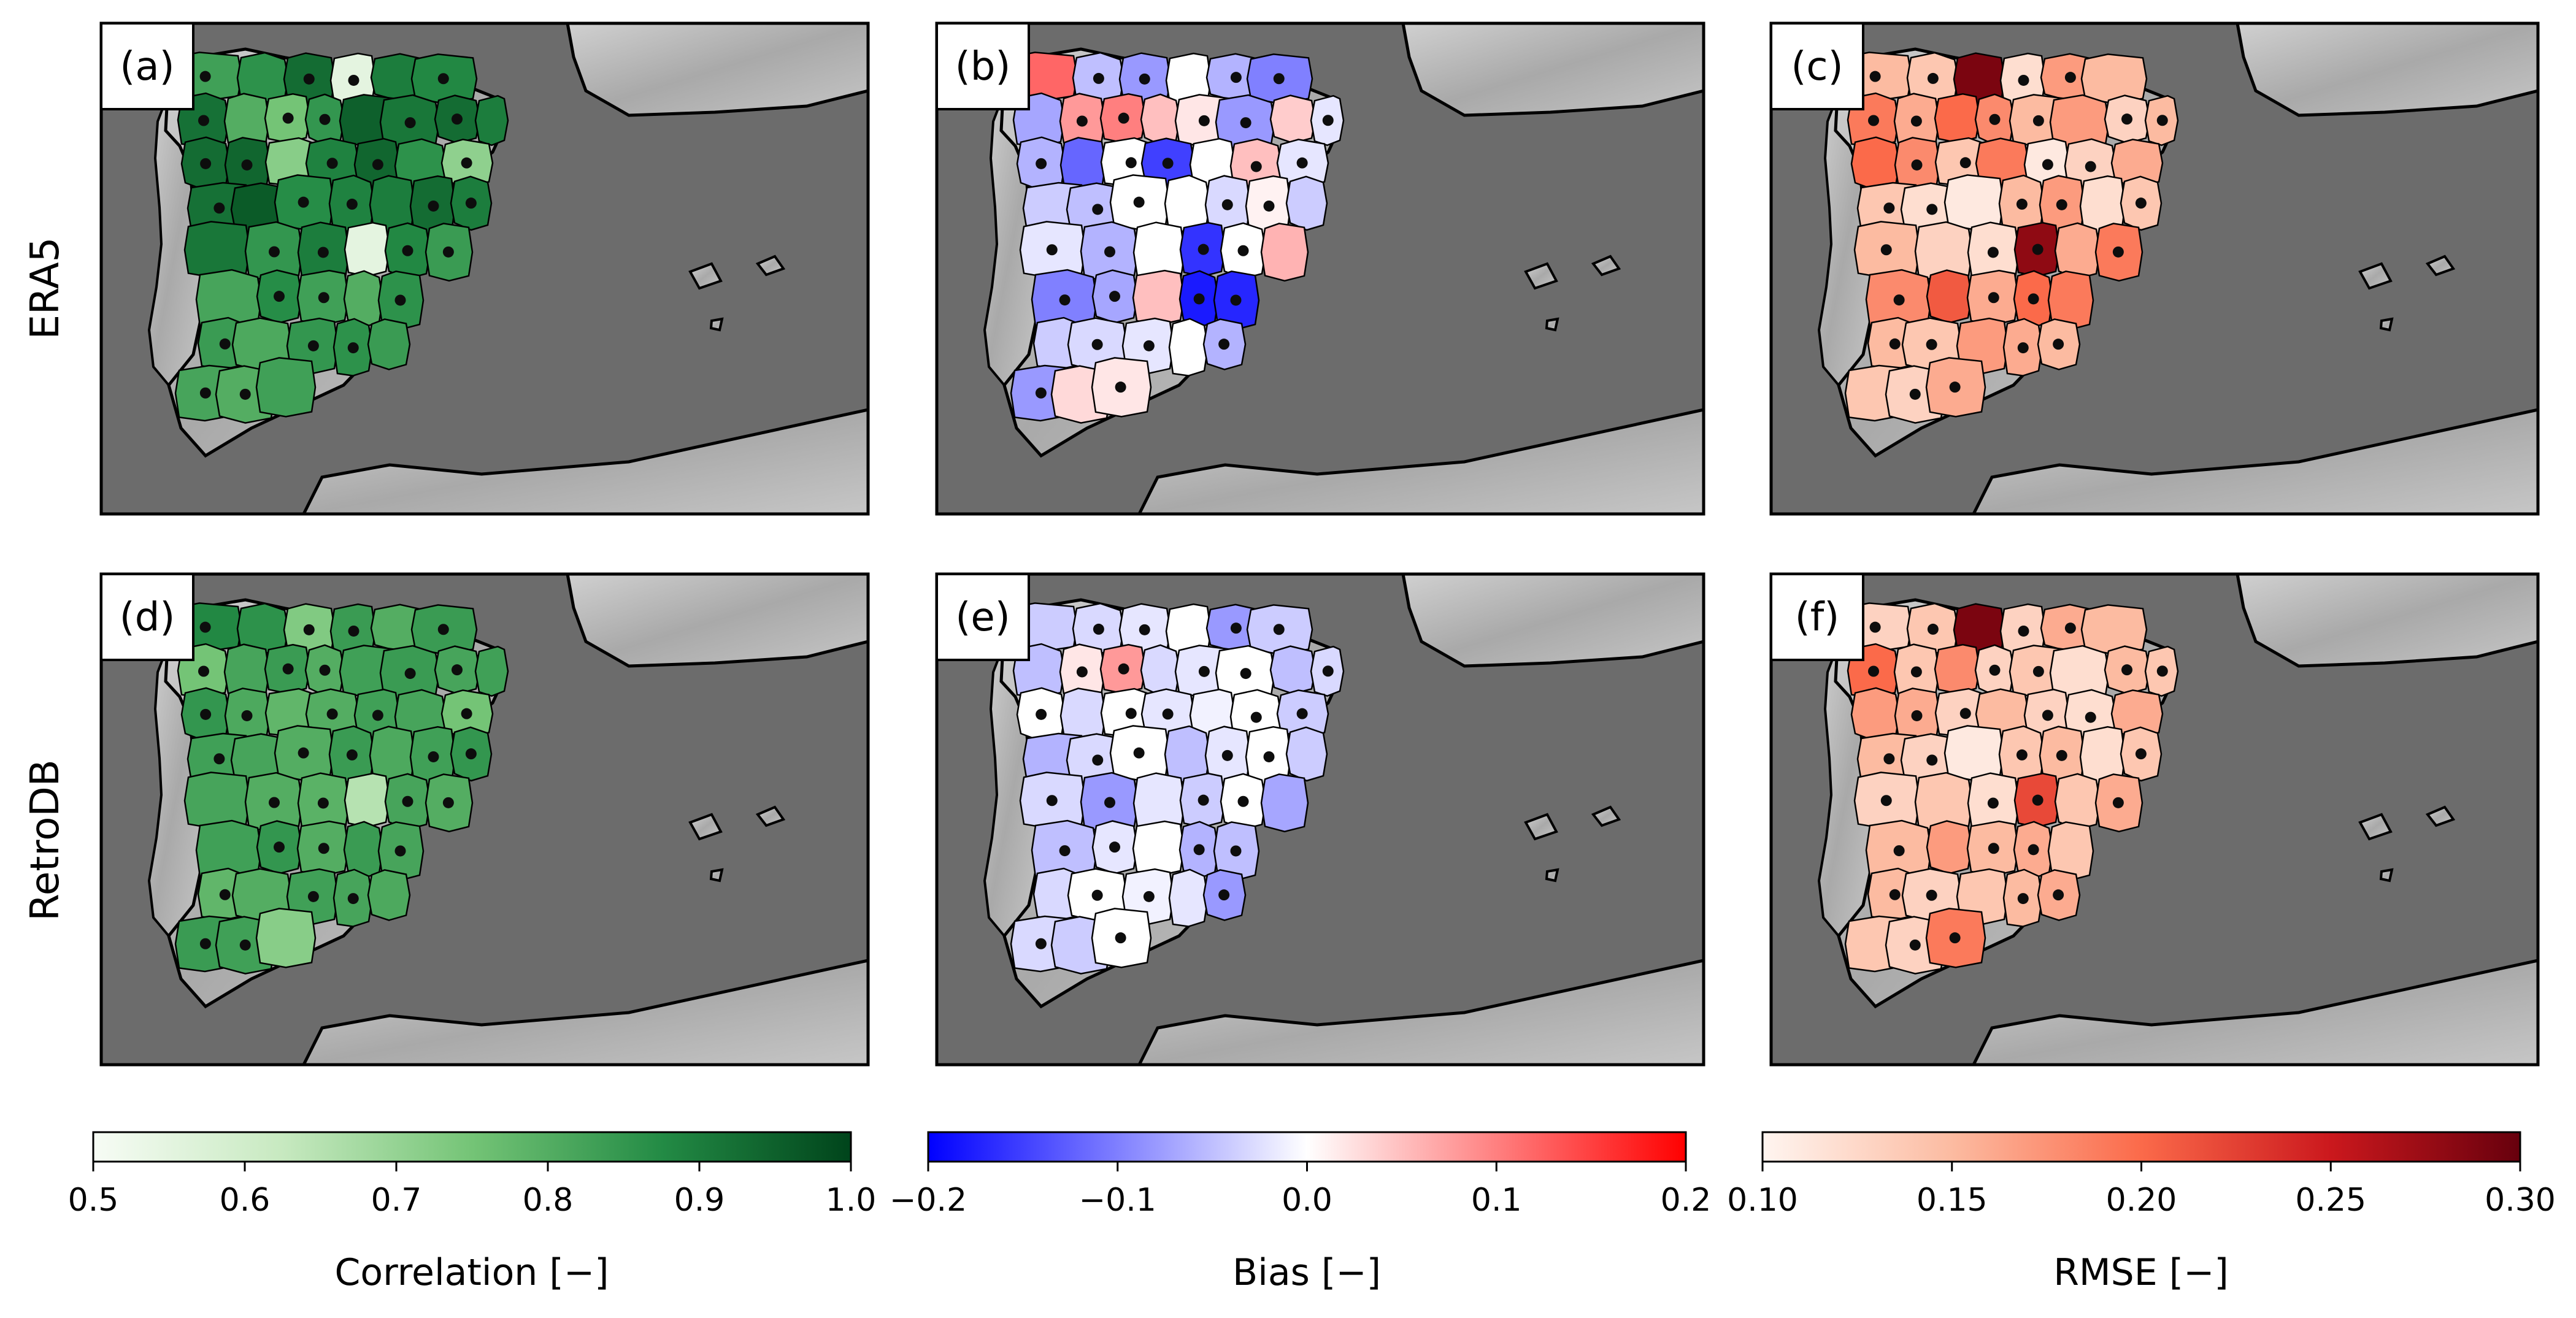 This screenshot has height=1318, width=2576. I want to click on france-land, so click(2388, 69).